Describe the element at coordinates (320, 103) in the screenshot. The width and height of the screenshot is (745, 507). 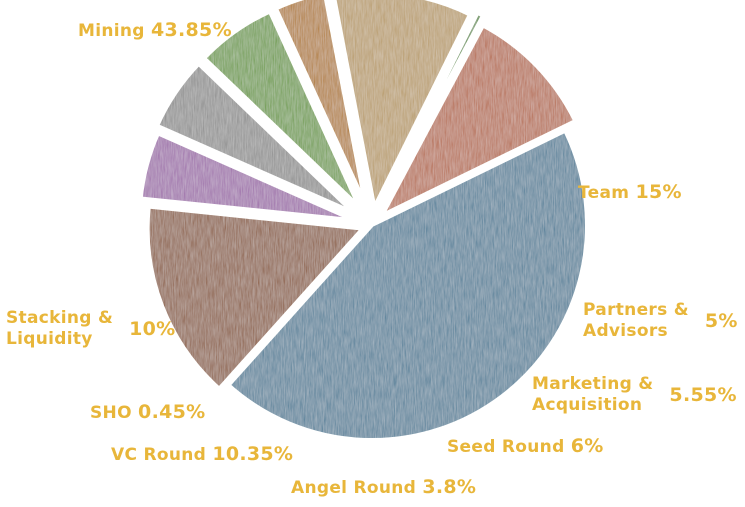
I see `pie-slice-angel-round` at that location.